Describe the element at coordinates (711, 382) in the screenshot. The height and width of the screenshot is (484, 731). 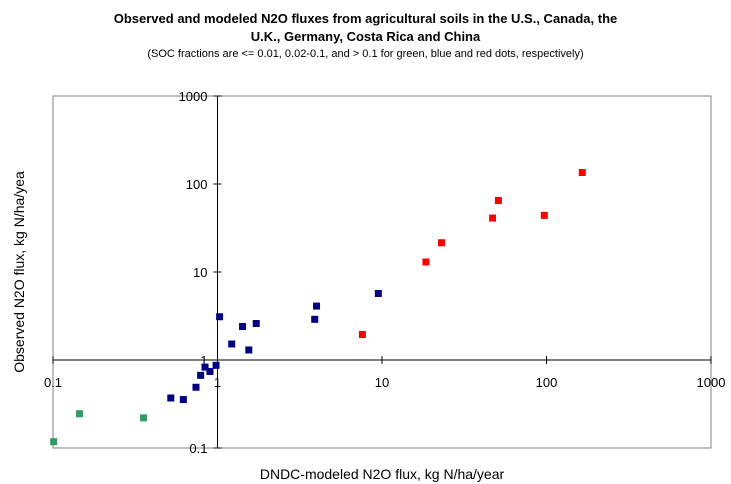
I see `x-tick-label: 1000` at that location.